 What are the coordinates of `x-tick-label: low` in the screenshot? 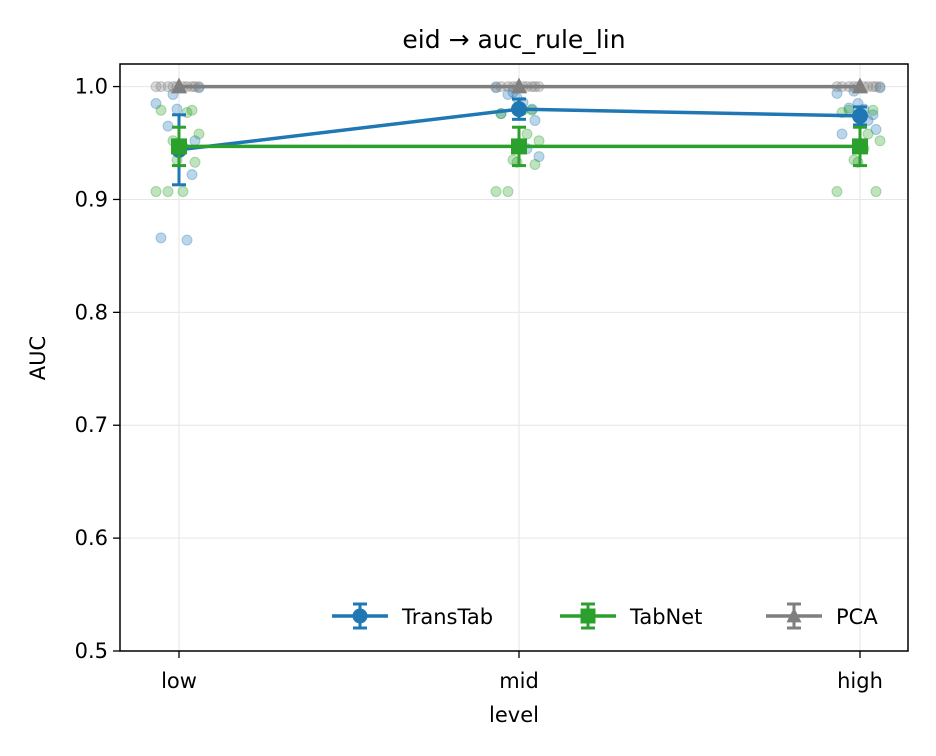 It's located at (179, 681).